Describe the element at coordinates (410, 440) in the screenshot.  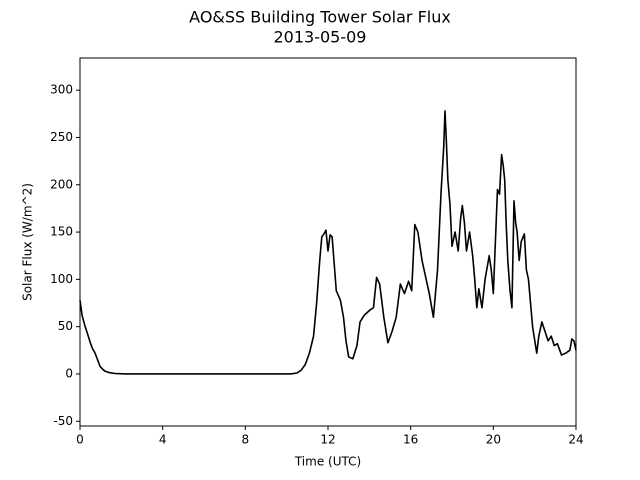
I see `x-tick-label: 16` at that location.